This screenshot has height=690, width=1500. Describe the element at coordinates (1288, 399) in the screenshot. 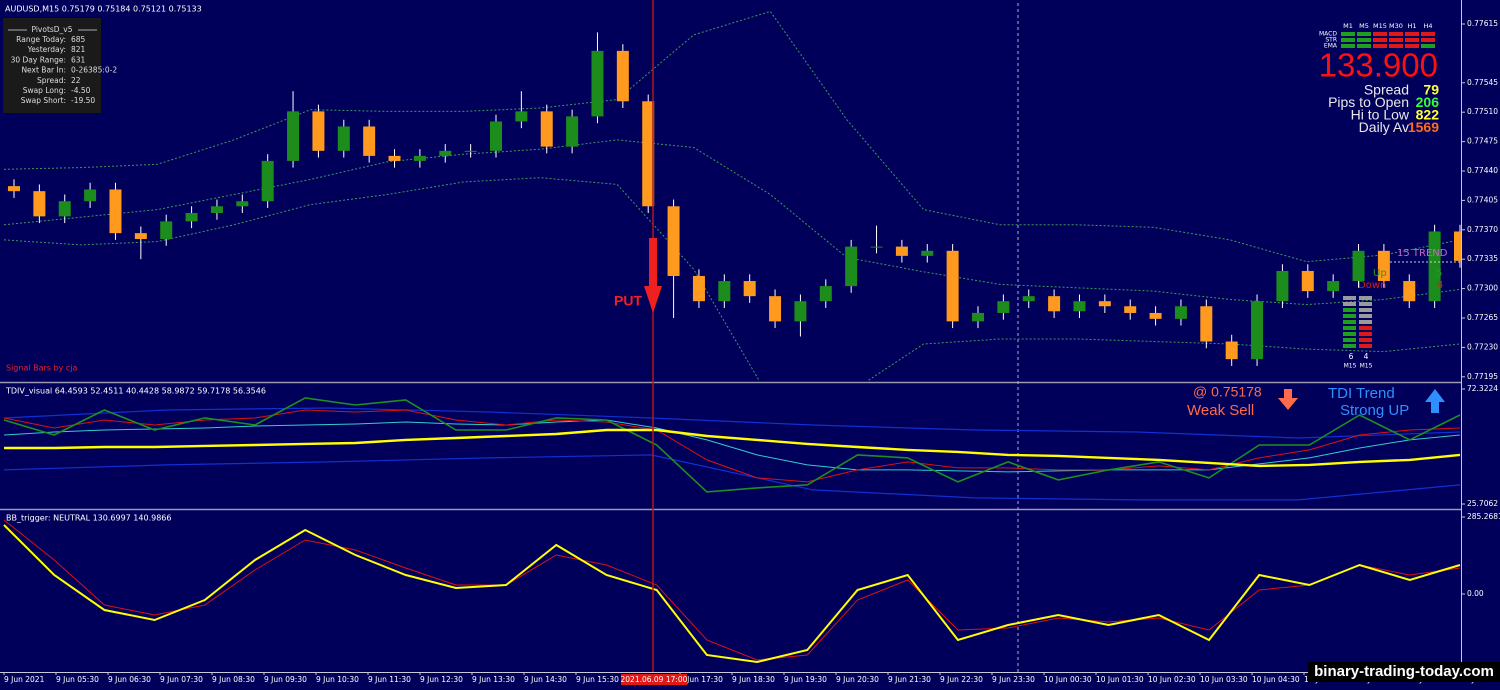

I see `sell-arrow` at that location.